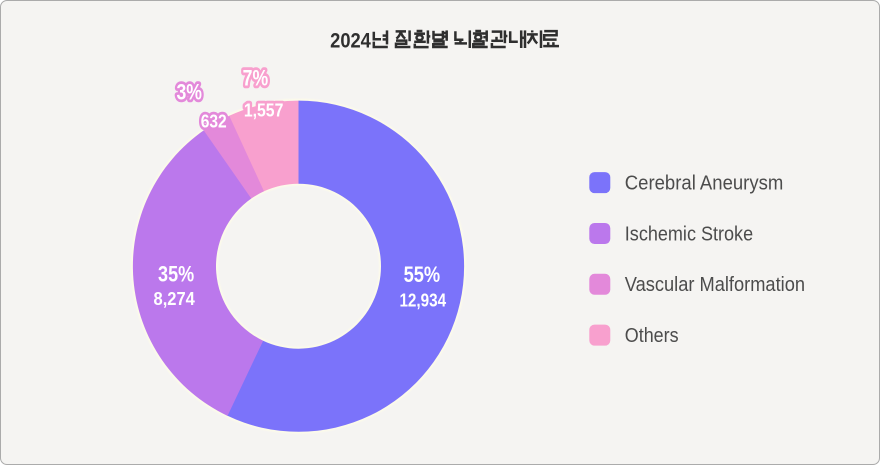 Image resolution: width=880 pixels, height=465 pixels. Describe the element at coordinates (189, 92) in the screenshot. I see `svg-text: 3%` at that location.